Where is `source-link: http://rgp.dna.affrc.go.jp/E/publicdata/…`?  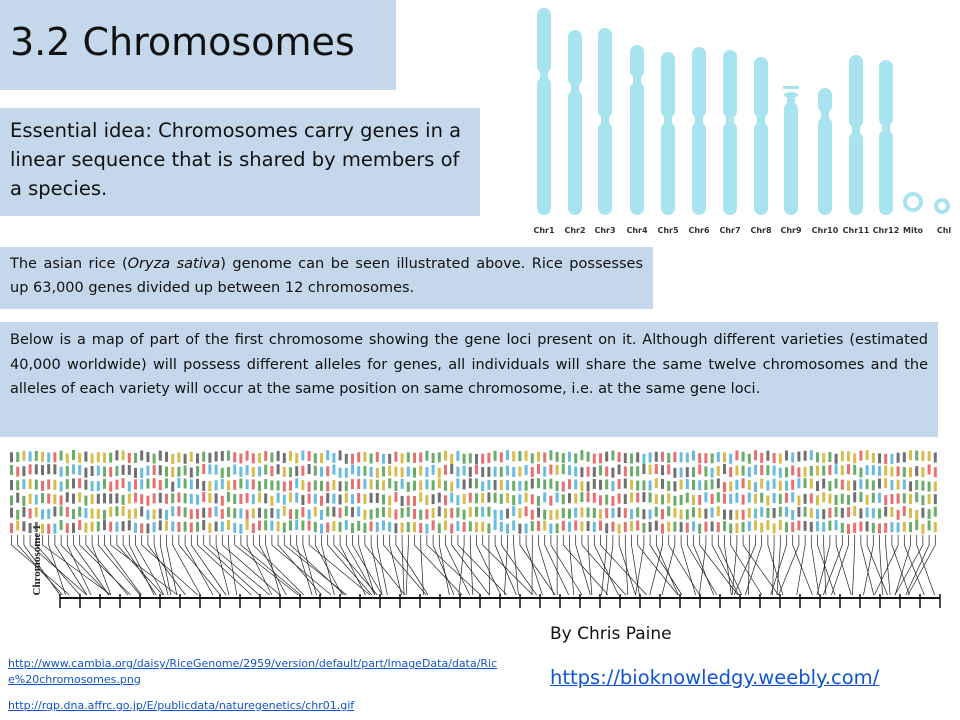 source-link: http://rgp.dna.affrc.go.jp/E/publicdata/… is located at coordinates (181, 705).